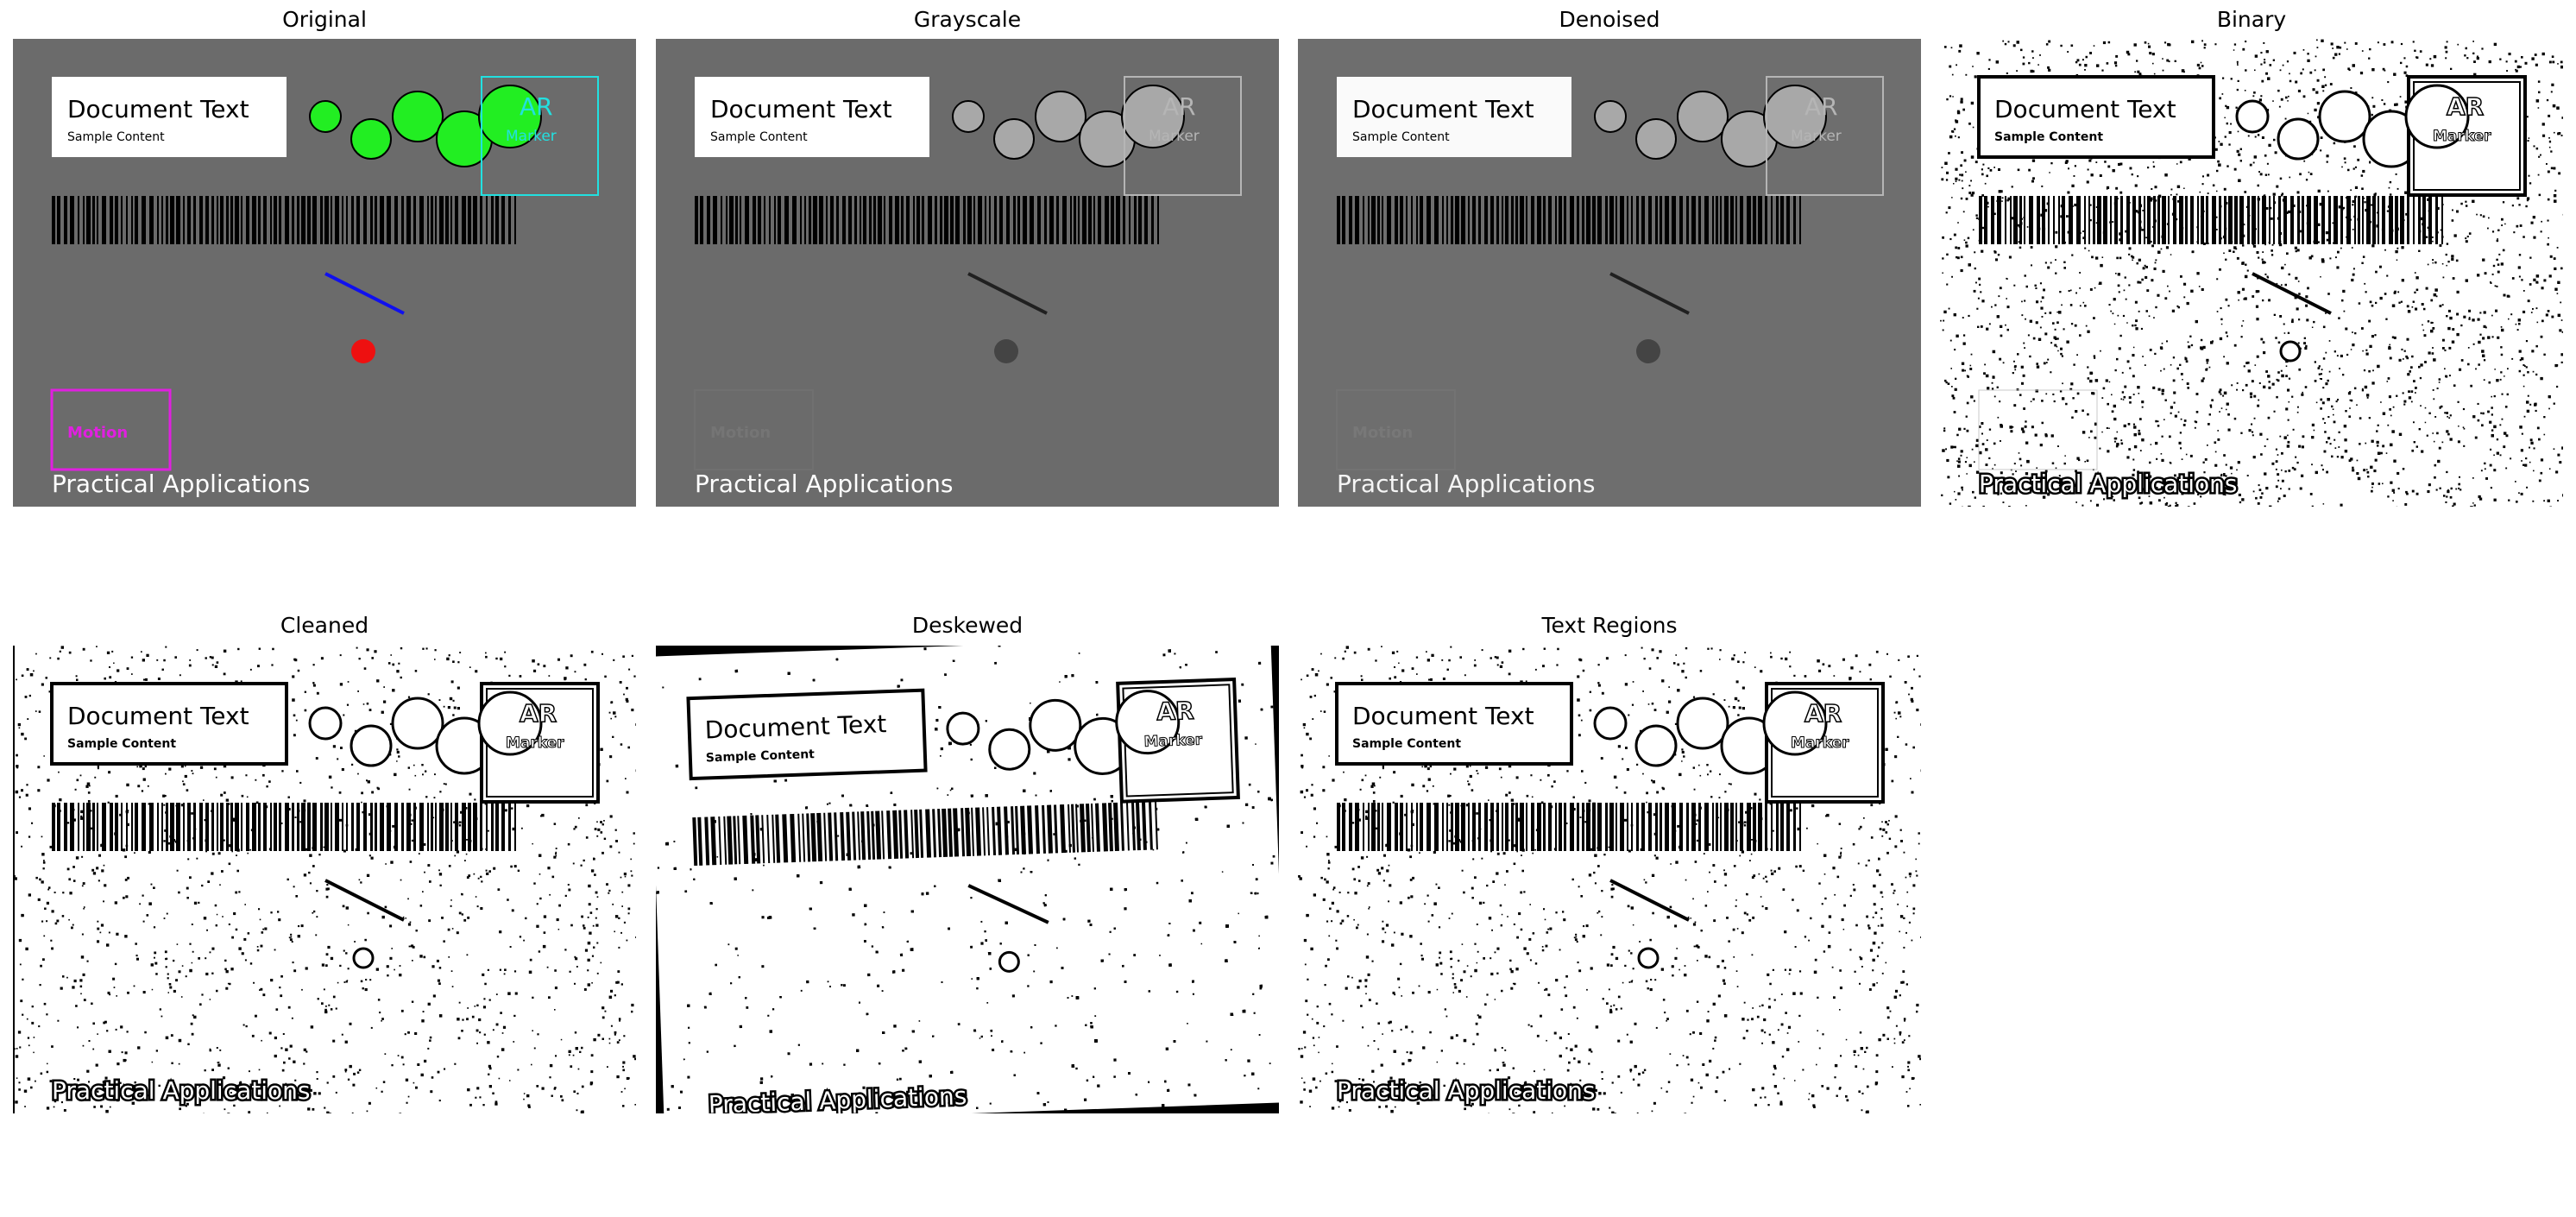  What do you see at coordinates (365, 293) in the screenshot?
I see `blue-line` at bounding box center [365, 293].